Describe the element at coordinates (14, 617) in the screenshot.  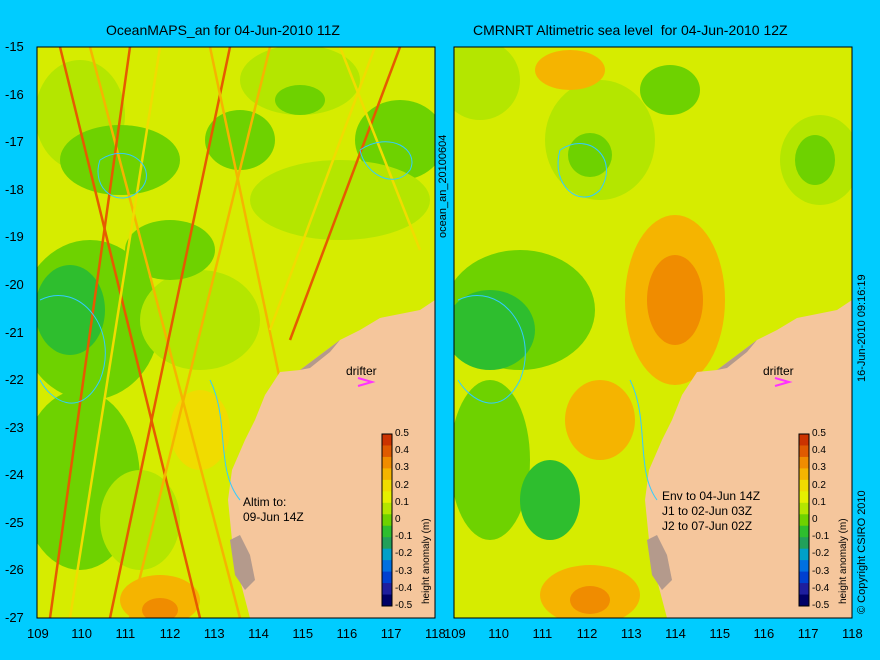
I see `lat-tick-label: -27` at that location.